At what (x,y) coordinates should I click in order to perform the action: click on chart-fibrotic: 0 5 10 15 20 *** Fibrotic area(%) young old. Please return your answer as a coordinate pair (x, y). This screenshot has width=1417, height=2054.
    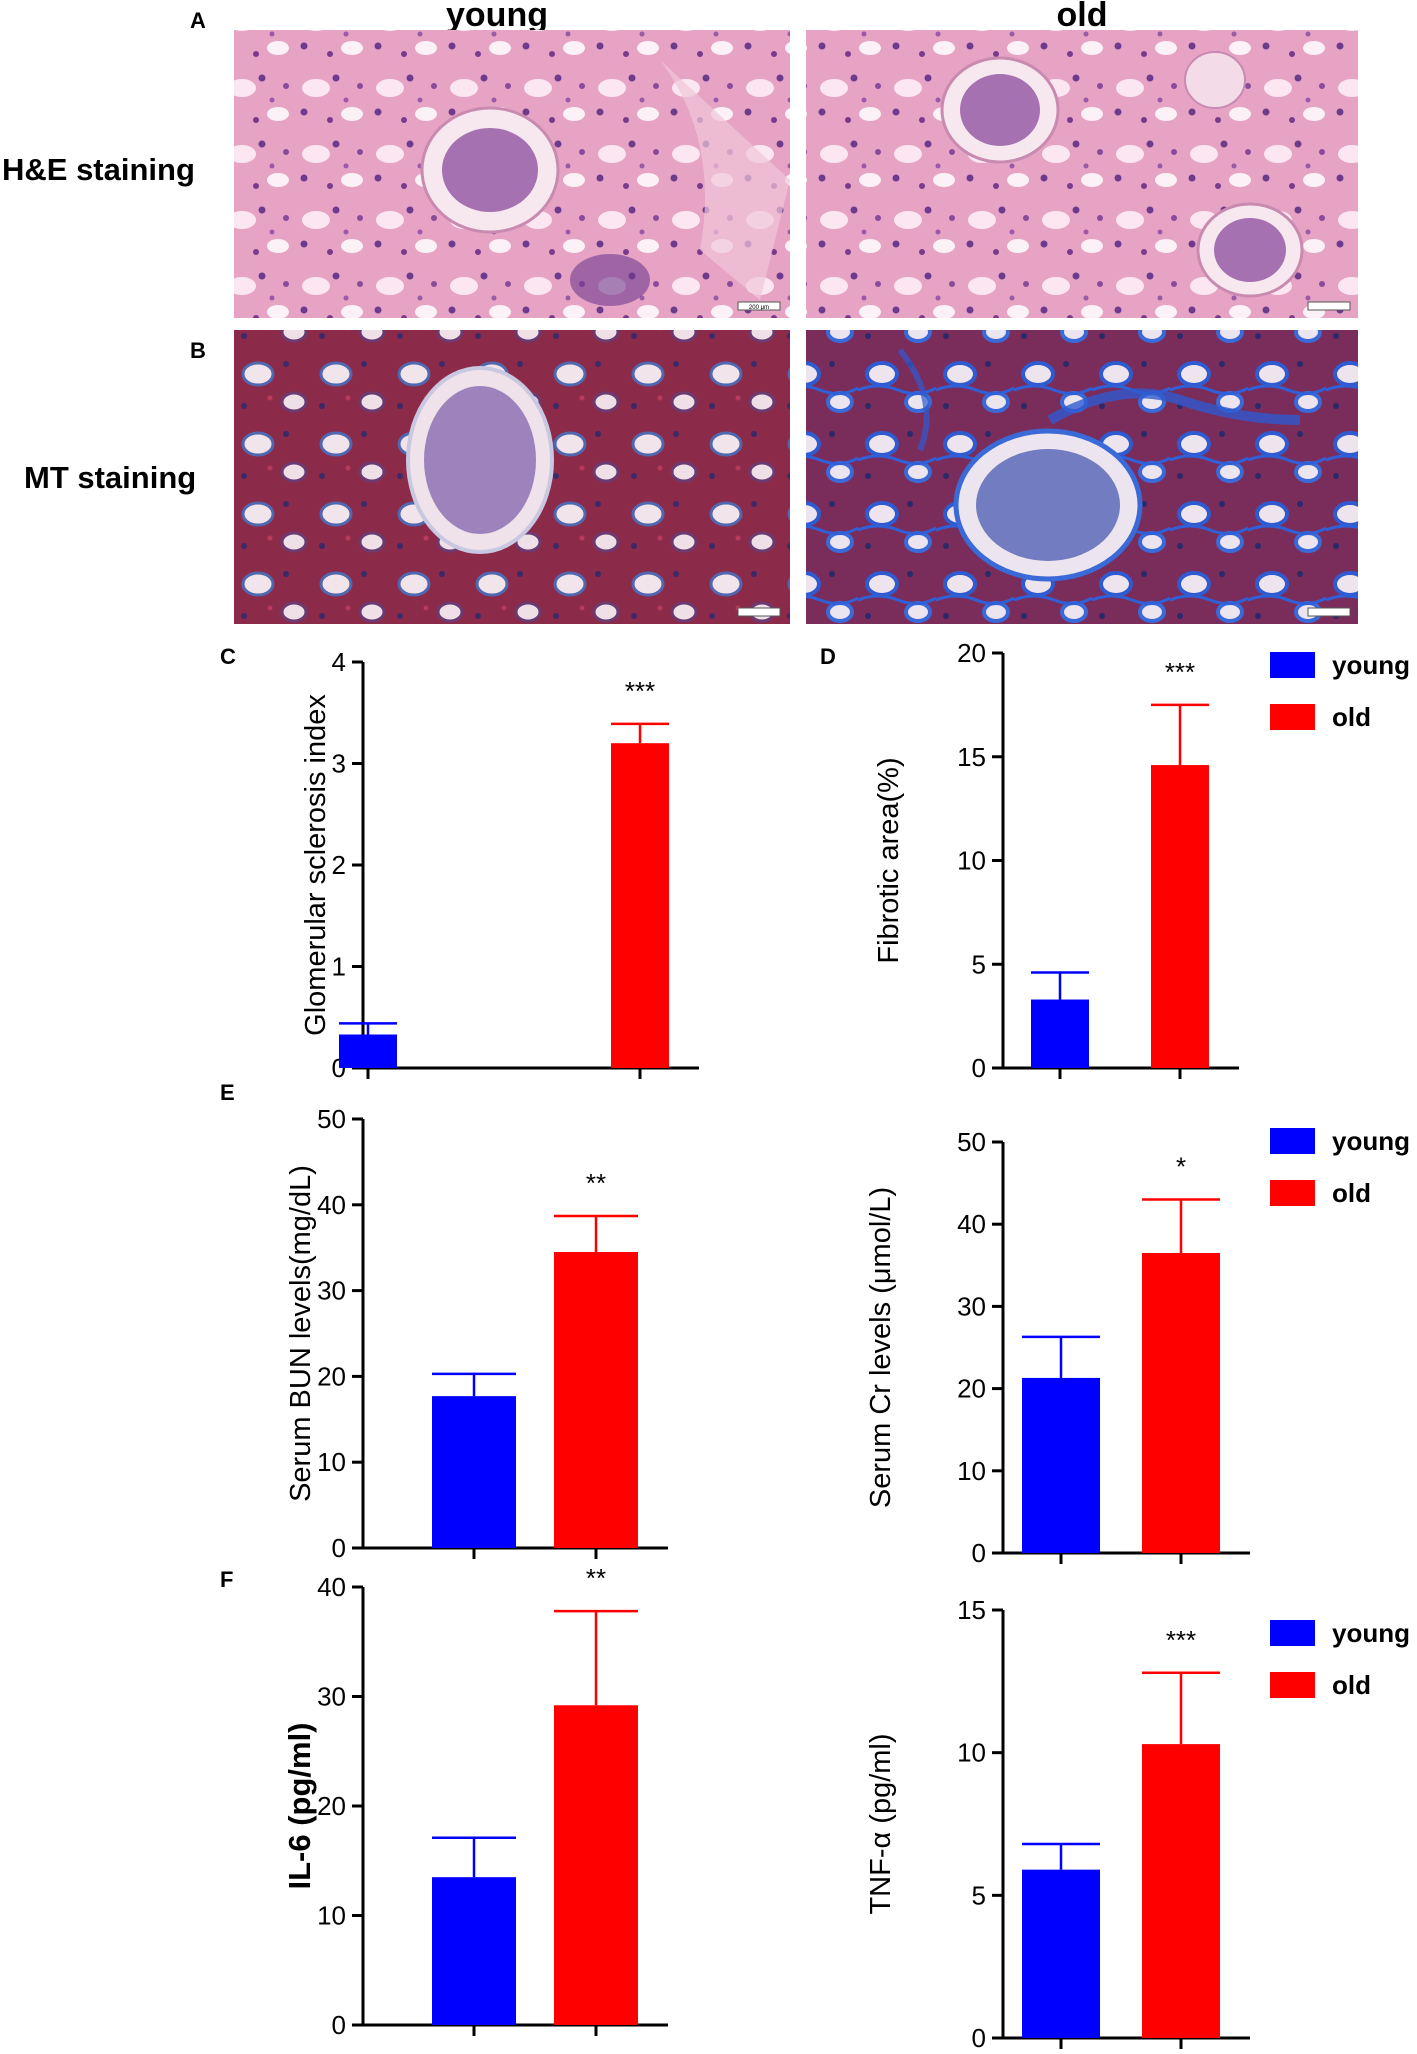
    Looking at the image, I should click on (1141, 860).